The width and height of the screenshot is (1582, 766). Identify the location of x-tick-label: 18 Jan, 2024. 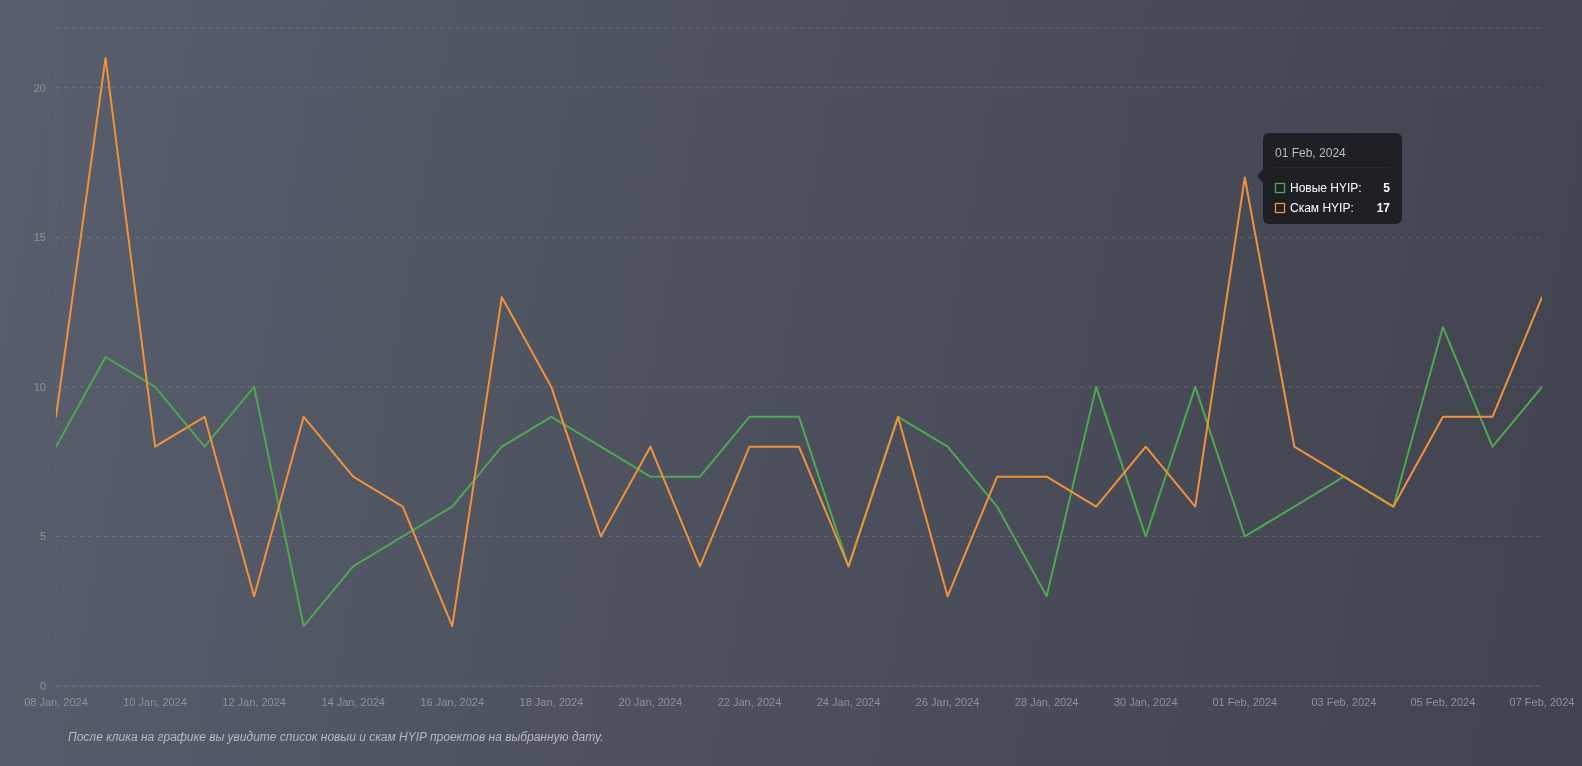
(551, 701).